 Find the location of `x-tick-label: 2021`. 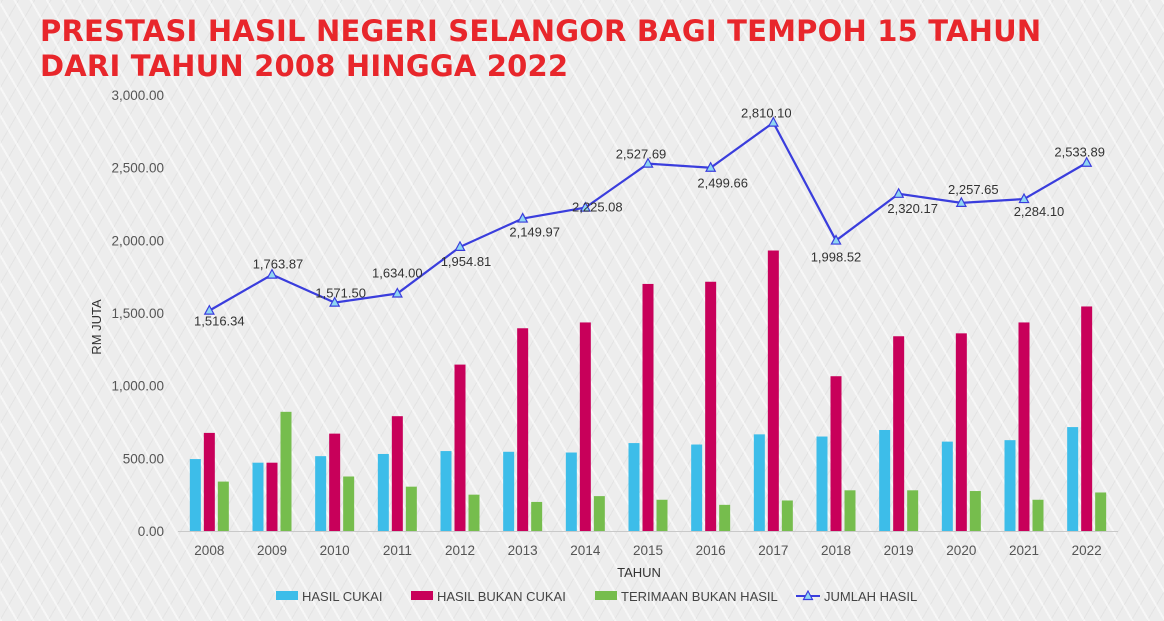

x-tick-label: 2021 is located at coordinates (1024, 550).